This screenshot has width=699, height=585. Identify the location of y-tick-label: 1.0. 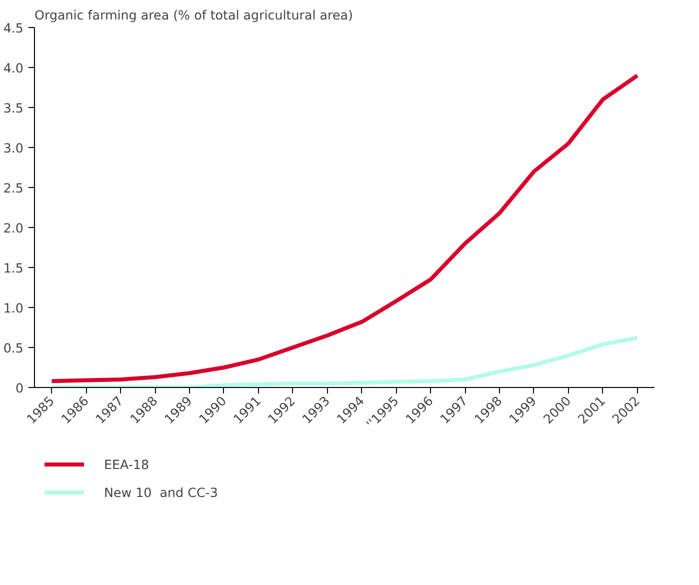
(13, 308).